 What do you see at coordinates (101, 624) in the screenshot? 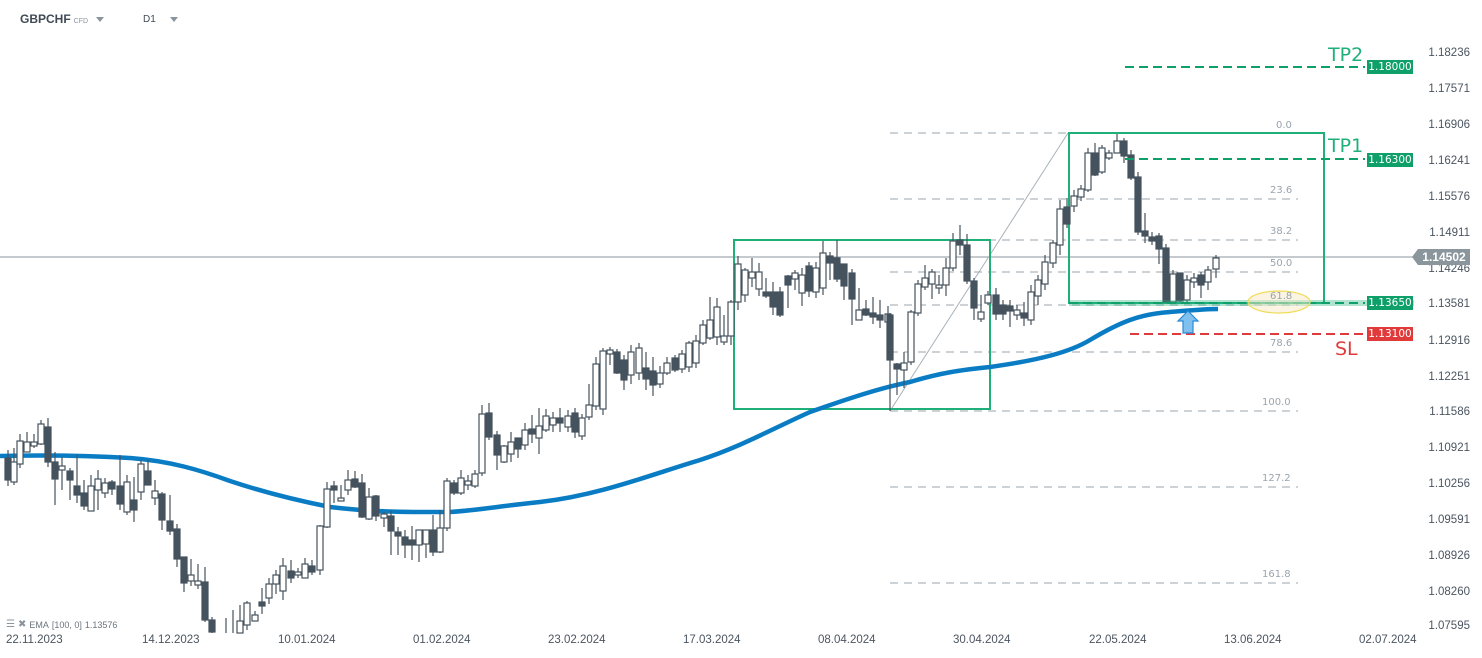
I see `indicator-value: 1.13576` at bounding box center [101, 624].